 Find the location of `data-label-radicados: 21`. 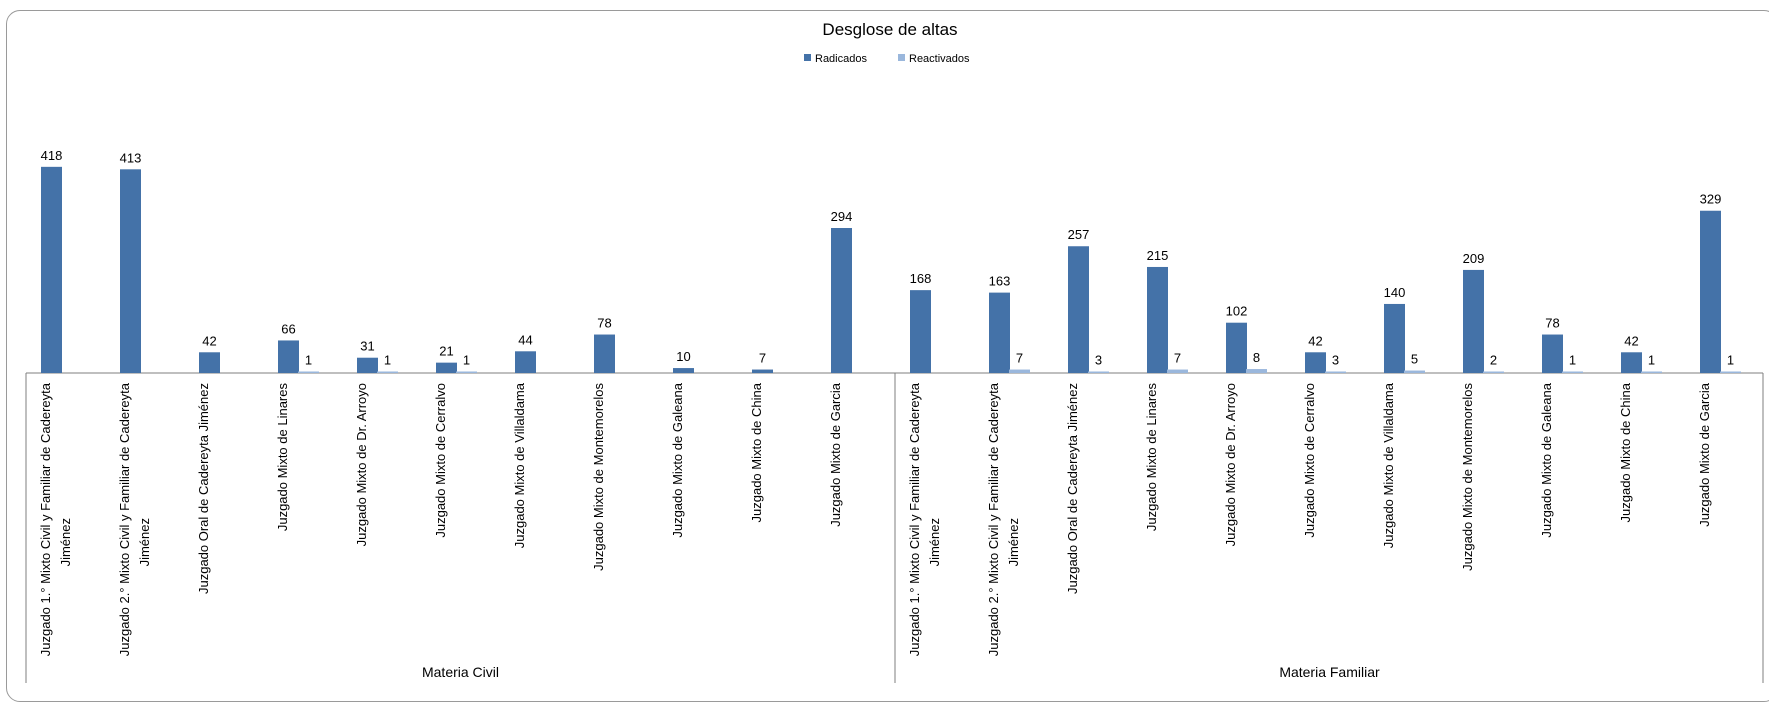

data-label-radicados: 21 is located at coordinates (446, 351).